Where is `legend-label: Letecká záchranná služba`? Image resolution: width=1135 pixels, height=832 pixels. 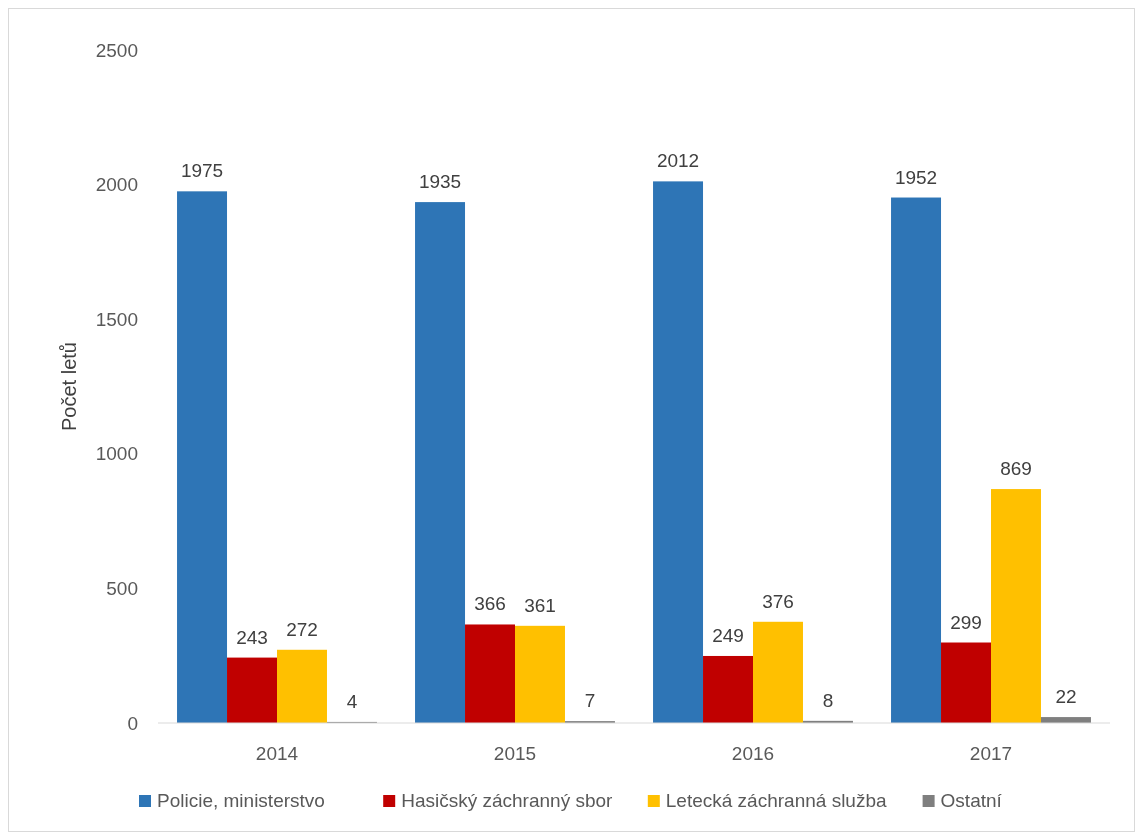
legend-label: Letecká záchranná služba is located at coordinates (776, 800).